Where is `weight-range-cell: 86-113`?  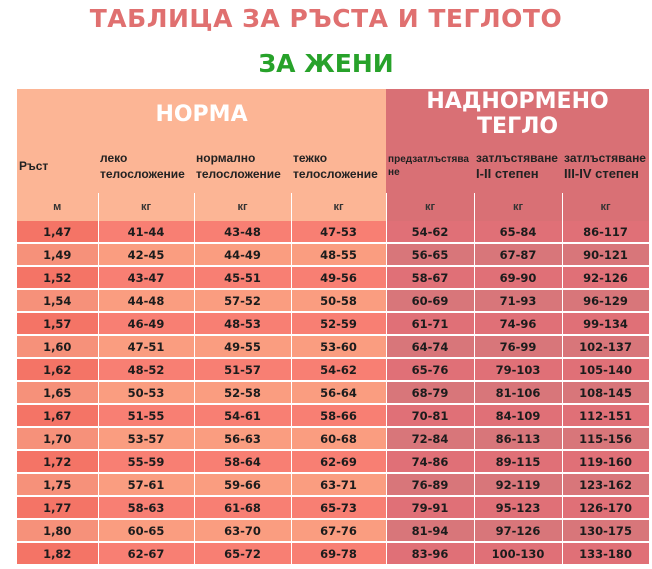
weight-range-cell: 86-113 is located at coordinates (518, 439).